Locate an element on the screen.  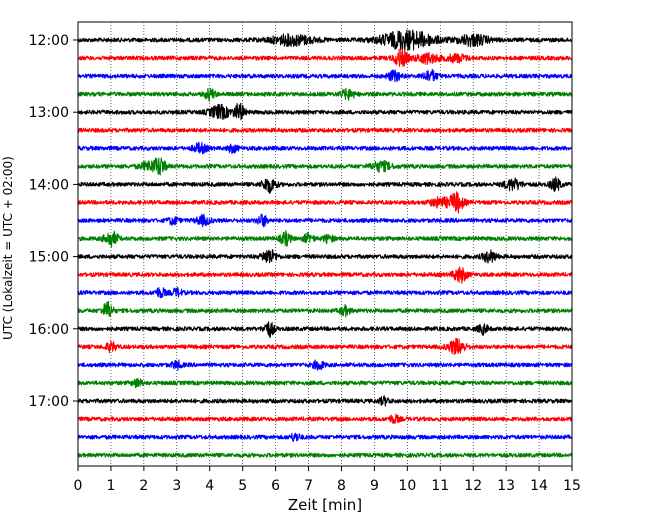
x-tick-label: 10 is located at coordinates (407, 486).